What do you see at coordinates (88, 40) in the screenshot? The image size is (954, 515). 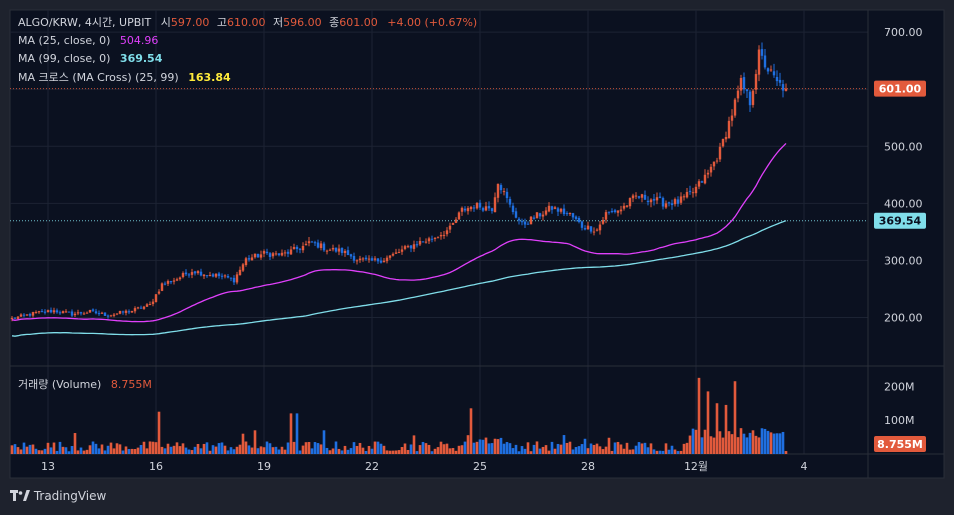 I see `ma25-legend: MA (25, close, 0) 504.96` at bounding box center [88, 40].